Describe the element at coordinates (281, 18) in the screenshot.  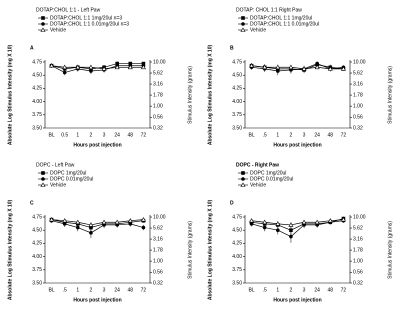
I see `legend-label: DOTAP:CHOL 1:1 1mg/20ul` at that location.